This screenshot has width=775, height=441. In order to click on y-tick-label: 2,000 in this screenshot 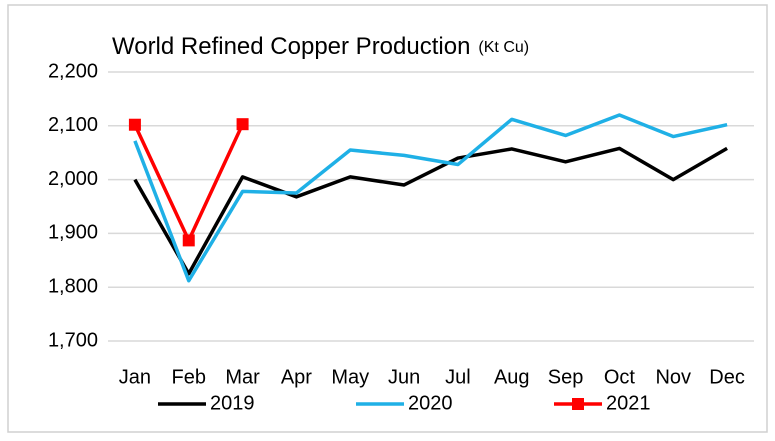, I will do `click(73, 179)`.